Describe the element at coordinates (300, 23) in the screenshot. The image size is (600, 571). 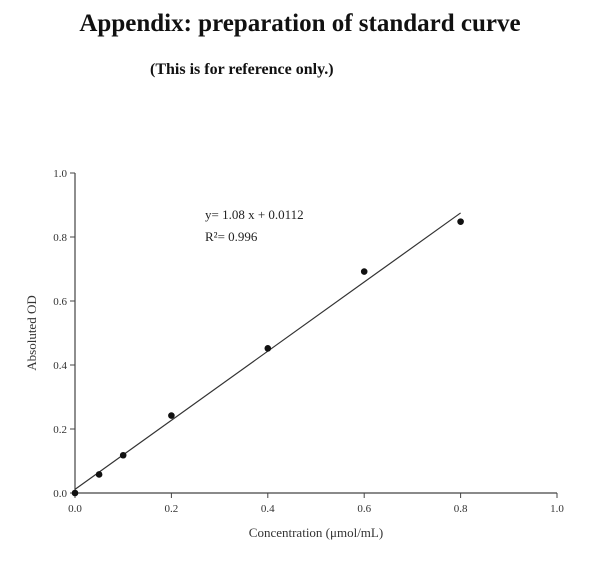
I see `page-title: Appendix: preparation of standard curve` at that location.